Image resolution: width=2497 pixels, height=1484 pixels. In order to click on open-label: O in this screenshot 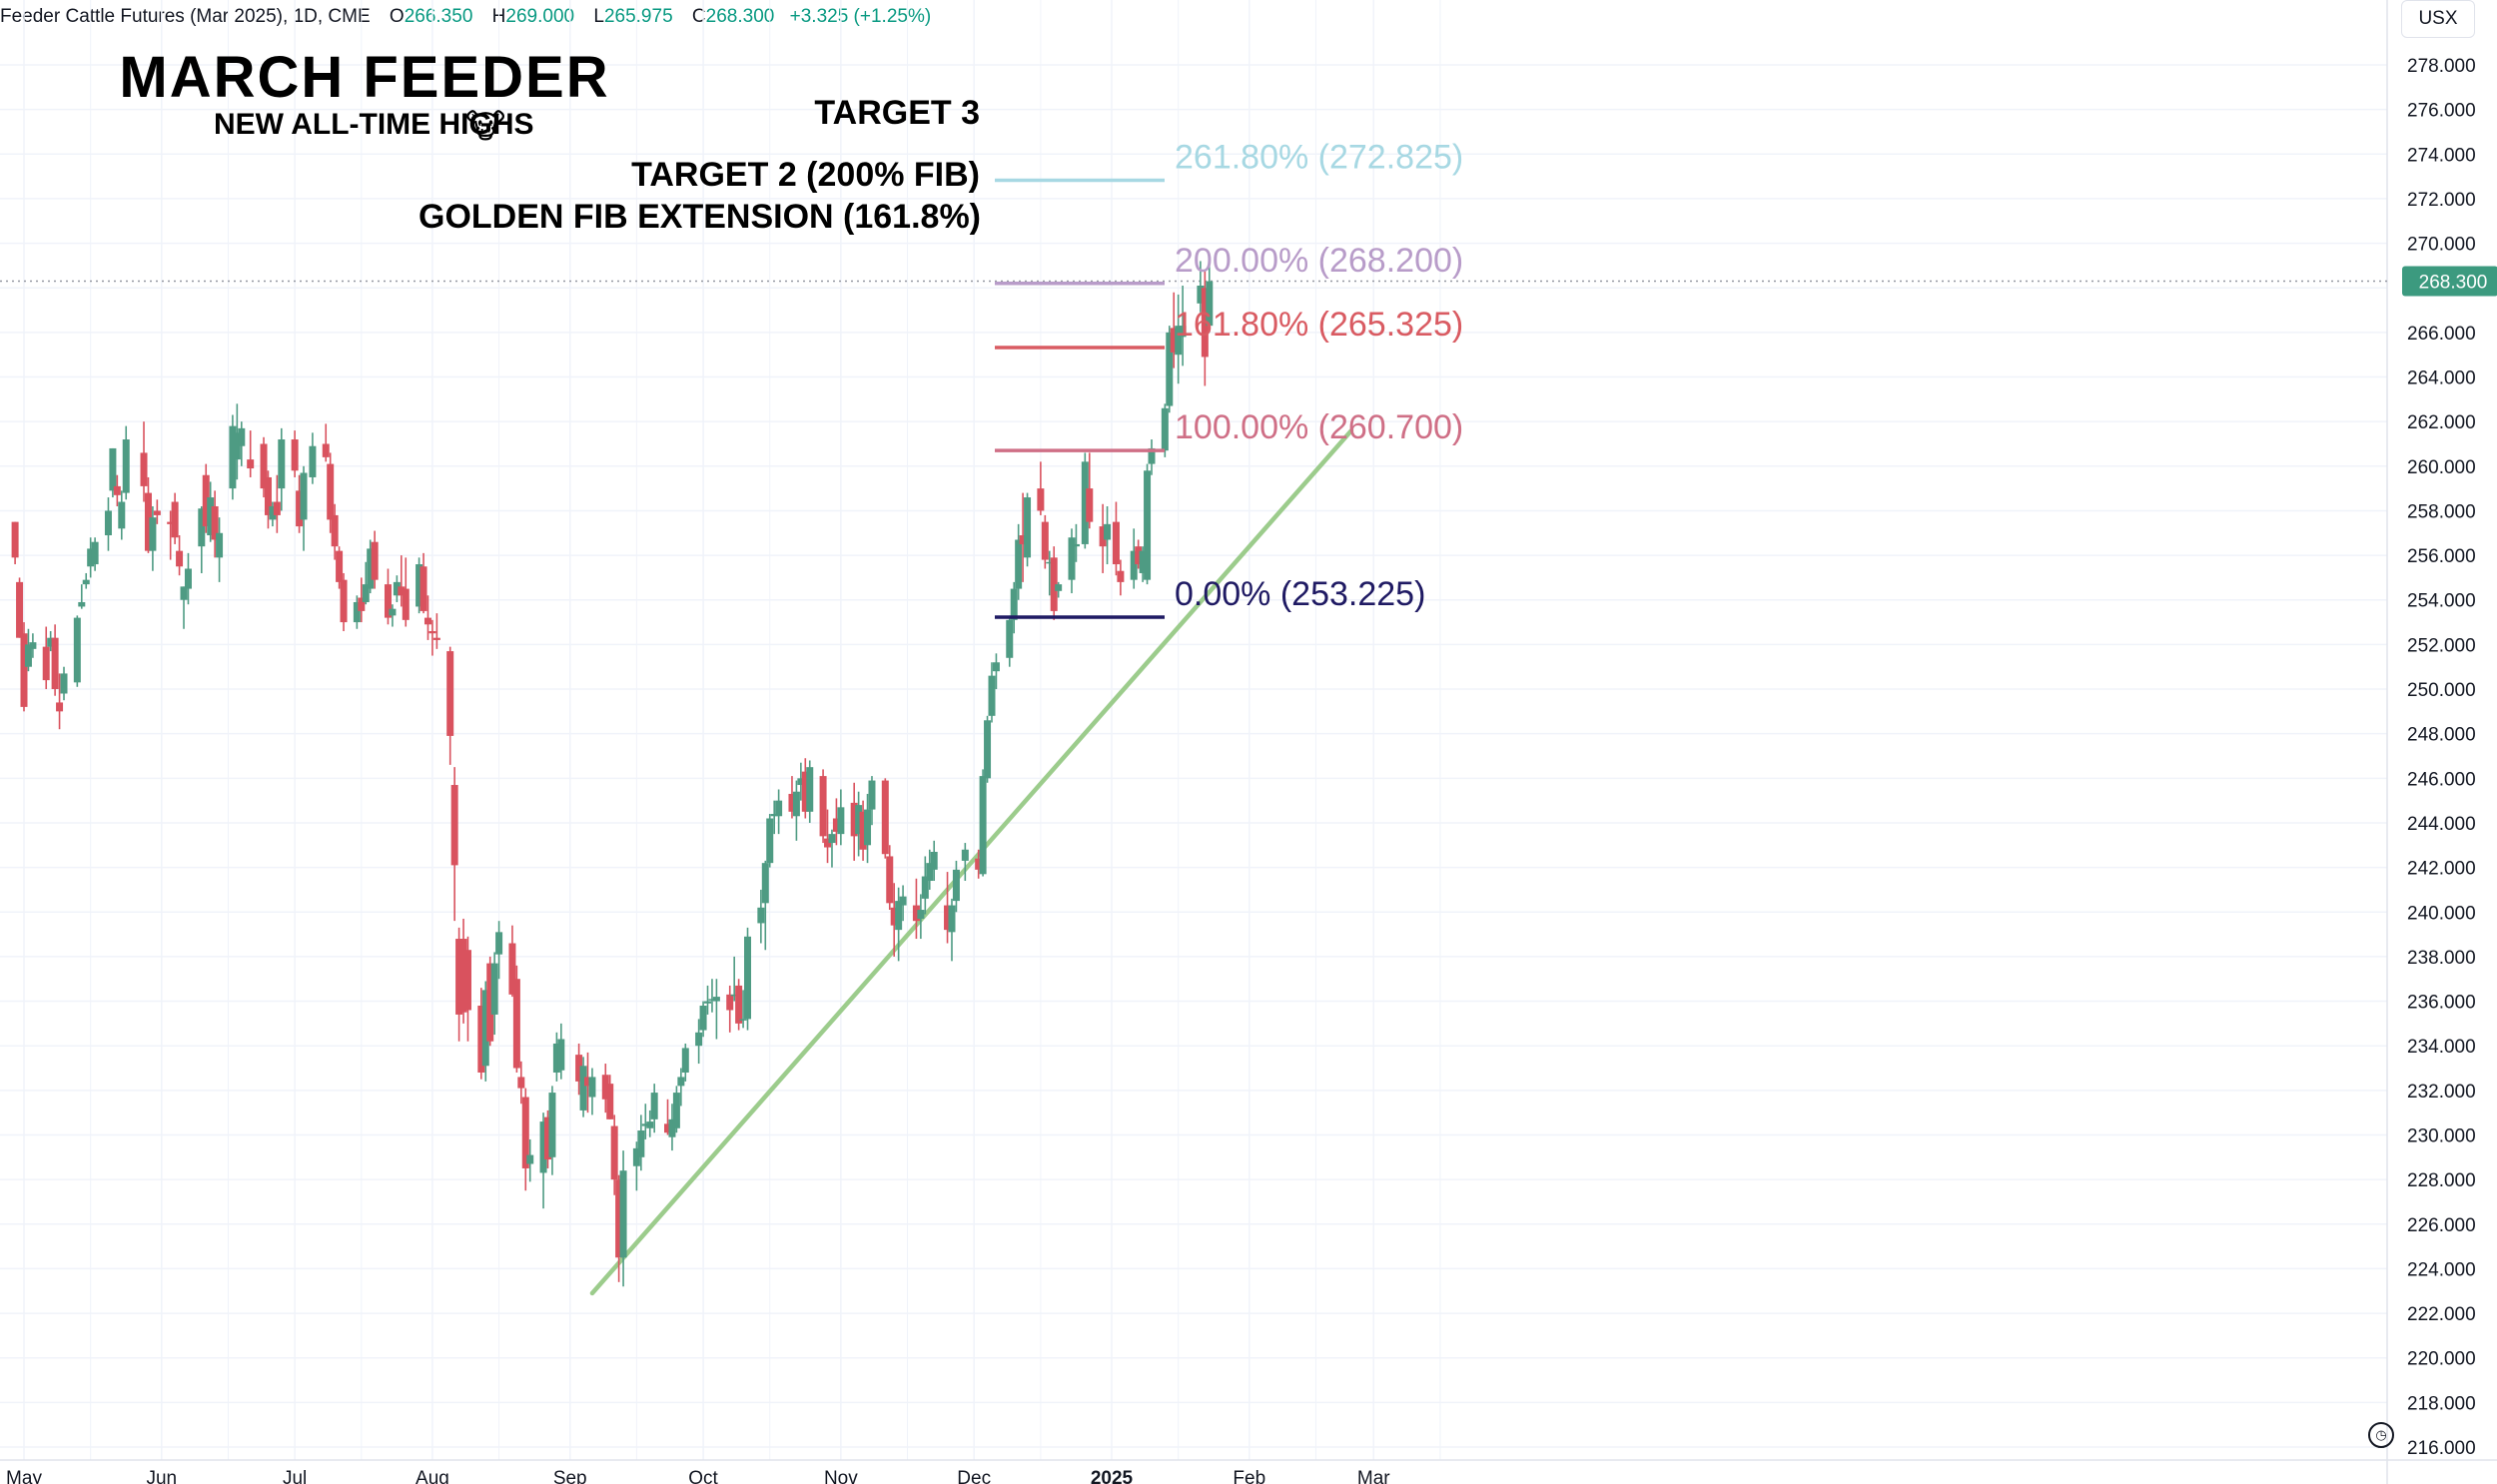, I will do `click(397, 16)`.